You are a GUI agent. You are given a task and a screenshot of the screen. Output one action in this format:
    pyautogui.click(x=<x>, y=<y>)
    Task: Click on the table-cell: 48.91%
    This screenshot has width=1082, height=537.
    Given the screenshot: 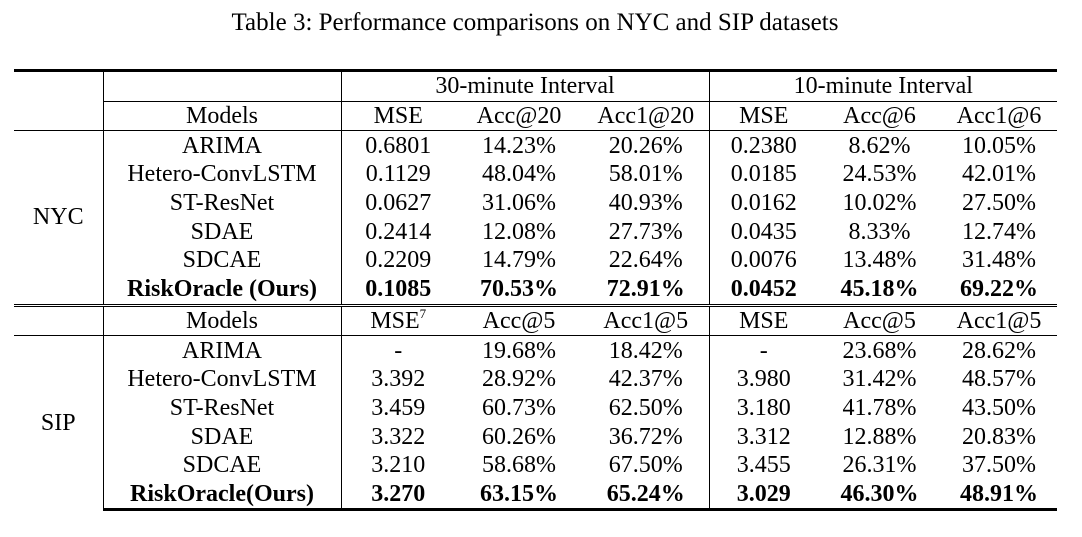 What is the action you would take?
    pyautogui.click(x=999, y=495)
    